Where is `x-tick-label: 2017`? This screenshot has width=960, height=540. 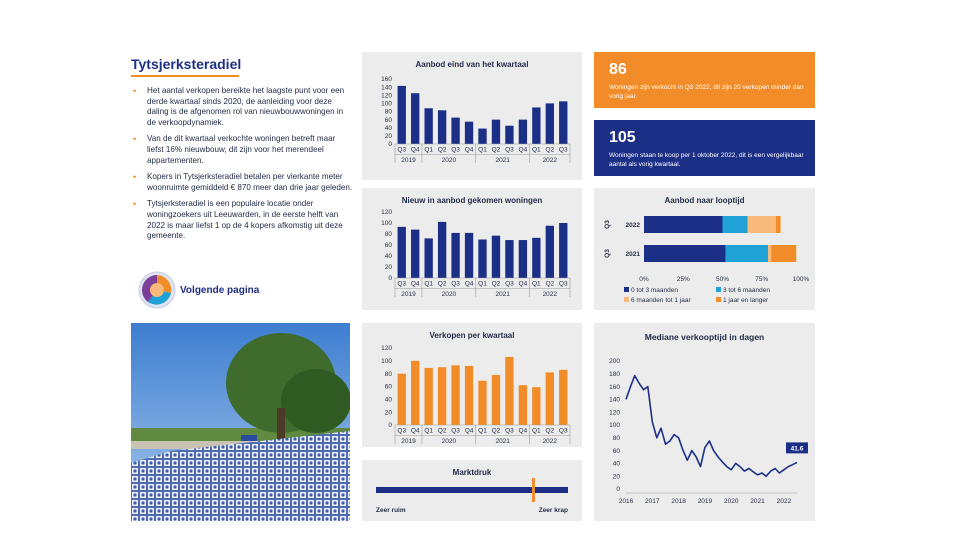
x-tick-label: 2017 is located at coordinates (652, 501).